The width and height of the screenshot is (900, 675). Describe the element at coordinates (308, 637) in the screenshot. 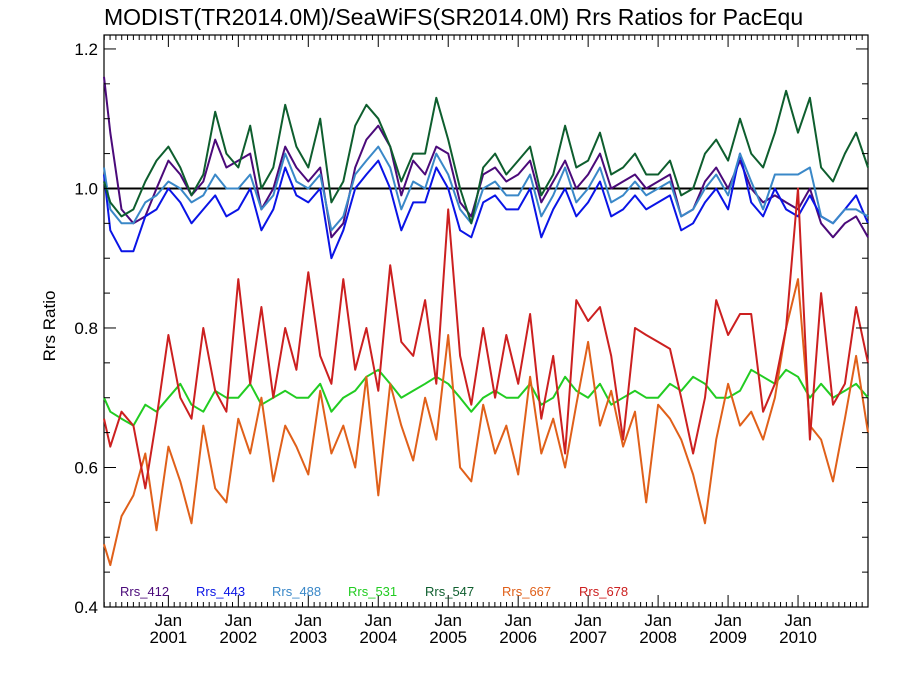

I see `x-tick-label-year: 2003` at that location.